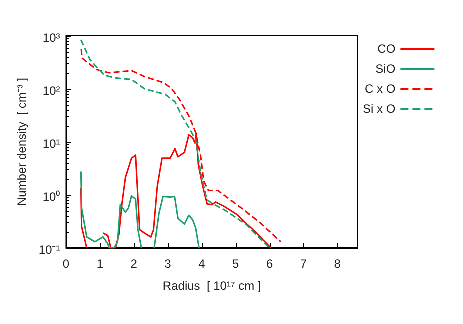 The image size is (463, 324). What do you see at coordinates (51, 197) in the screenshot?
I see `y-tick-label: 10⁰` at bounding box center [51, 197].